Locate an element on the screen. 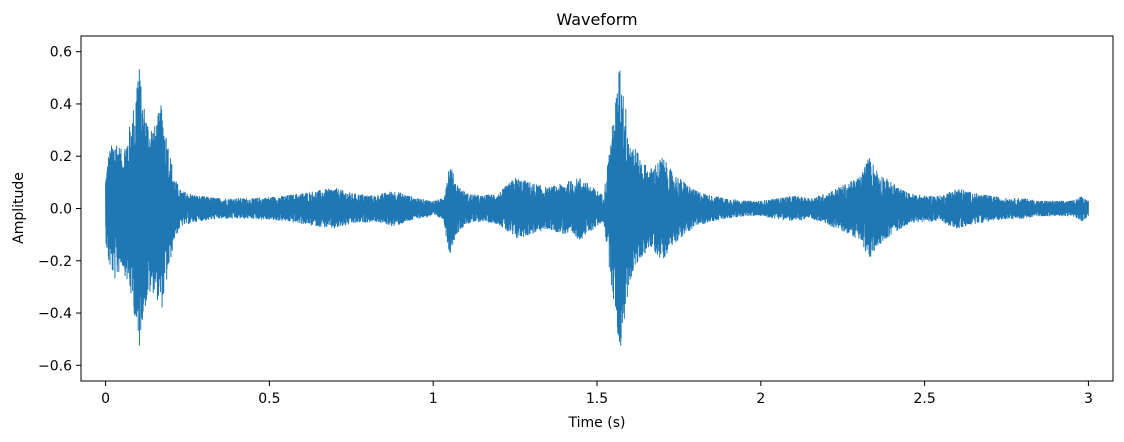 The image size is (1124, 442). chart-title: Waveform is located at coordinates (596, 19).